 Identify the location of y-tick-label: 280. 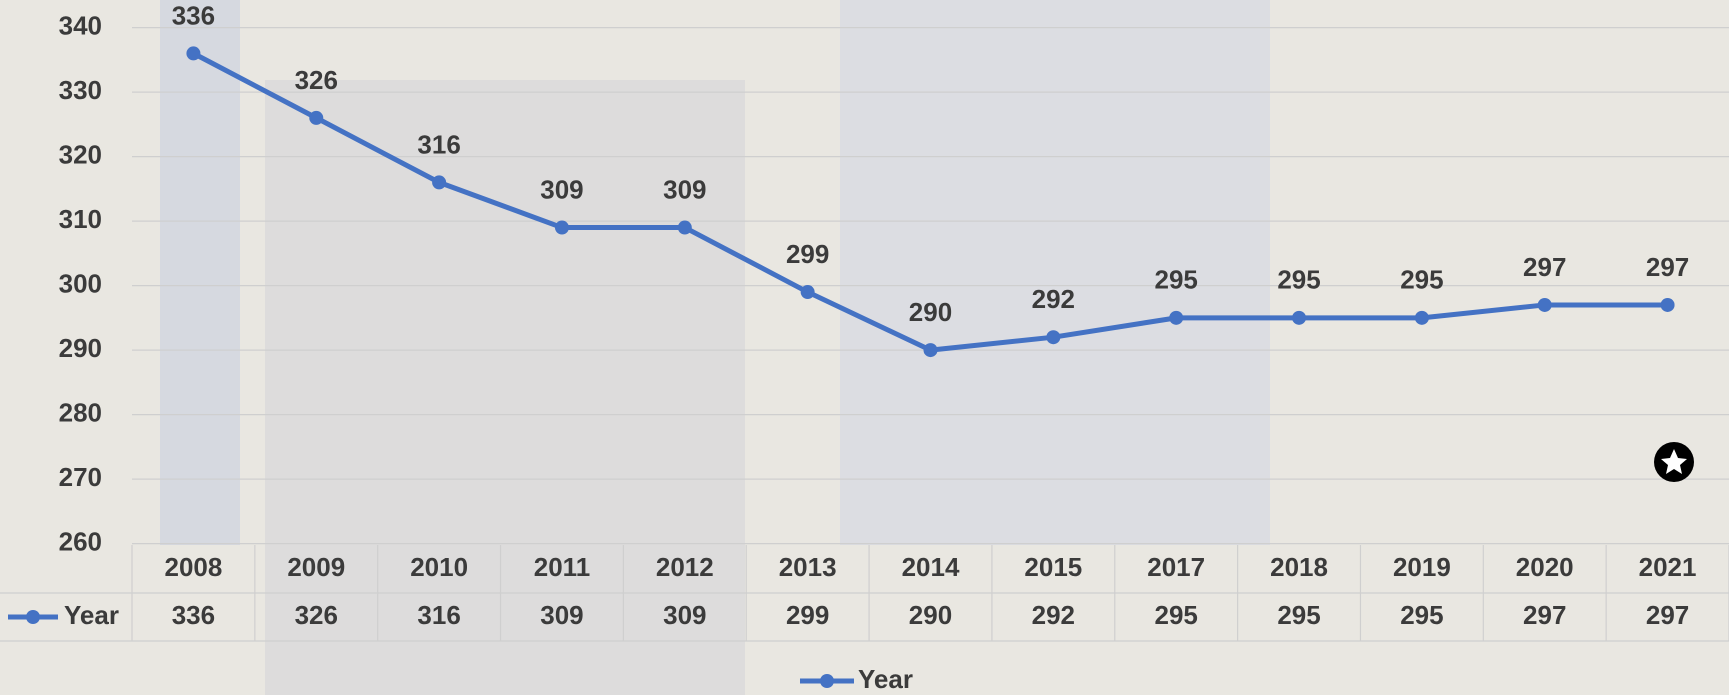
(80, 412).